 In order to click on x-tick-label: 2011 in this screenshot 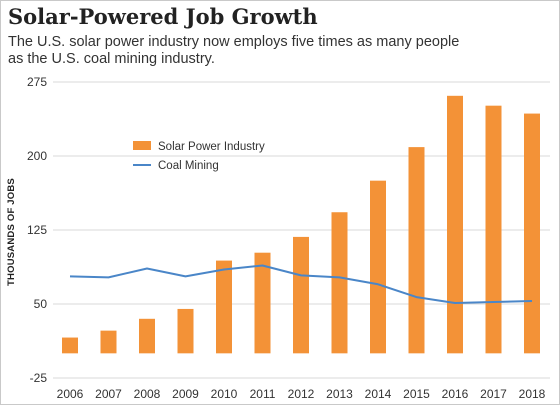, I will do `click(263, 394)`.